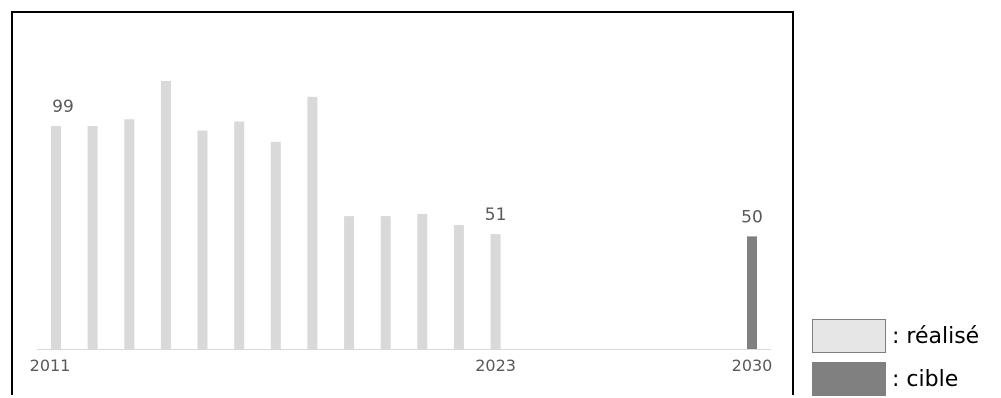  I want to click on data-label-2011: 99, so click(63, 107).